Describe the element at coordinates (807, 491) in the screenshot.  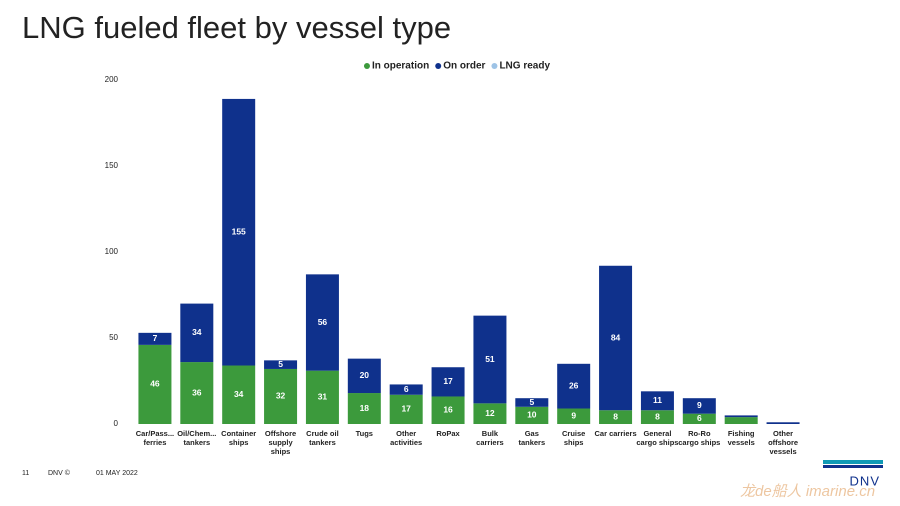
I see `watermark: 龙de船人 imarine.cn` at that location.